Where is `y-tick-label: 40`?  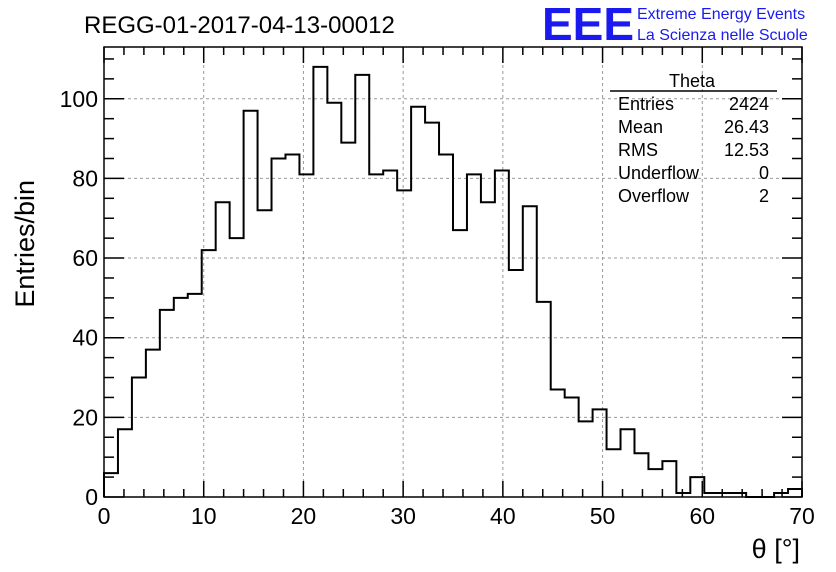 y-tick-label: 40 is located at coordinates (85, 338).